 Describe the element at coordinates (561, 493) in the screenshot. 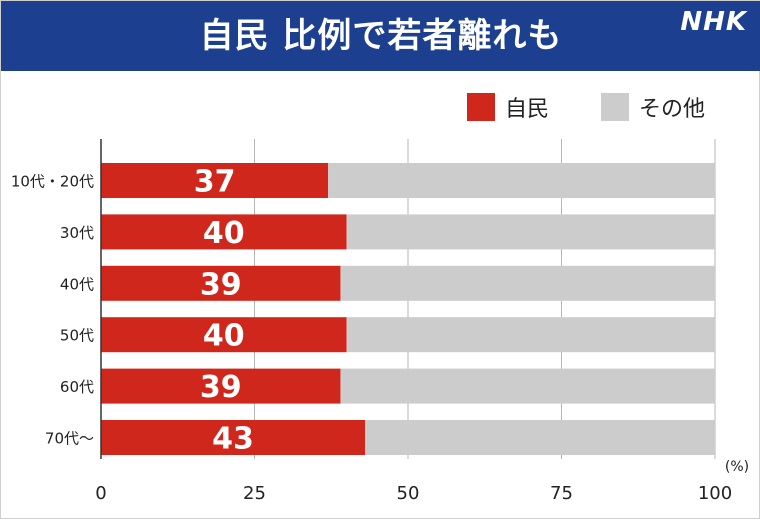

I see `x-tick-label: 75` at that location.